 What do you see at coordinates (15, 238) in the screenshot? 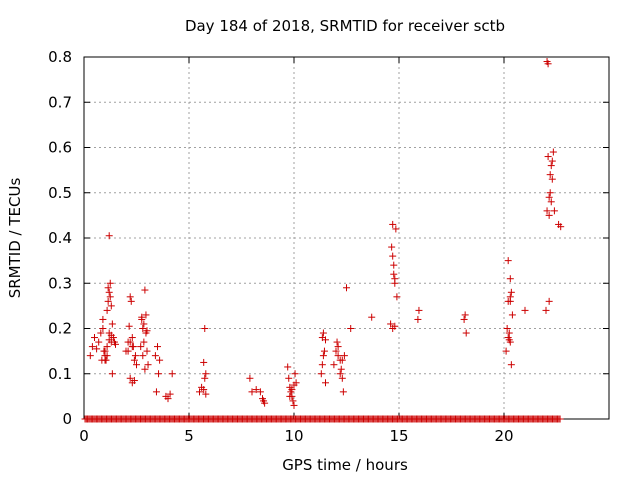
I see `y-axis-label: SRMTID / TECUs` at bounding box center [15, 238].